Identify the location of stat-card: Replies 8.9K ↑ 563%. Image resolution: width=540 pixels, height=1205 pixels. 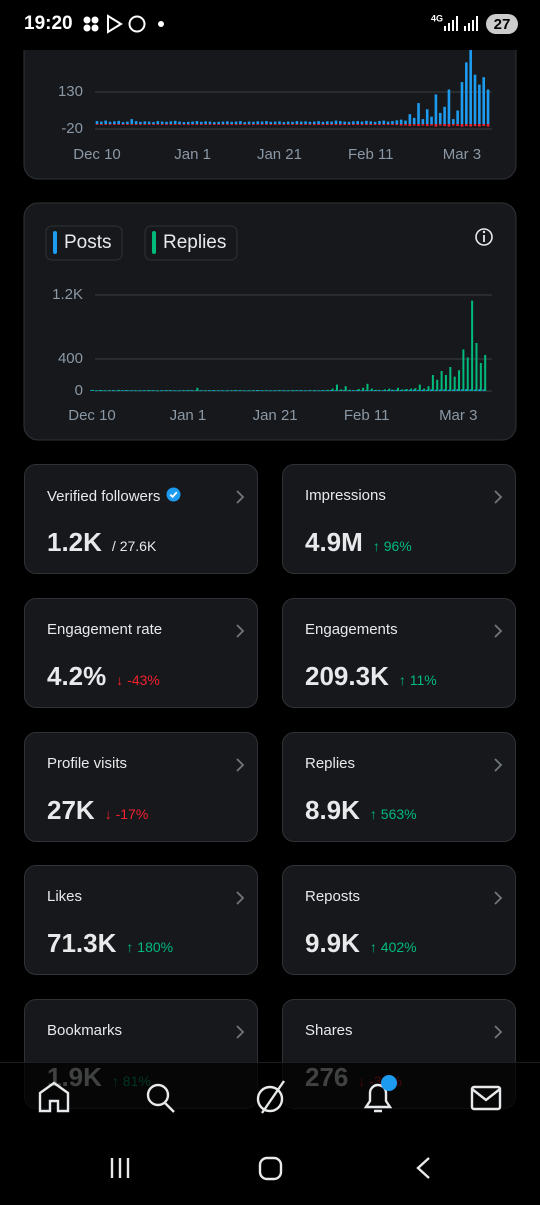
(399, 787).